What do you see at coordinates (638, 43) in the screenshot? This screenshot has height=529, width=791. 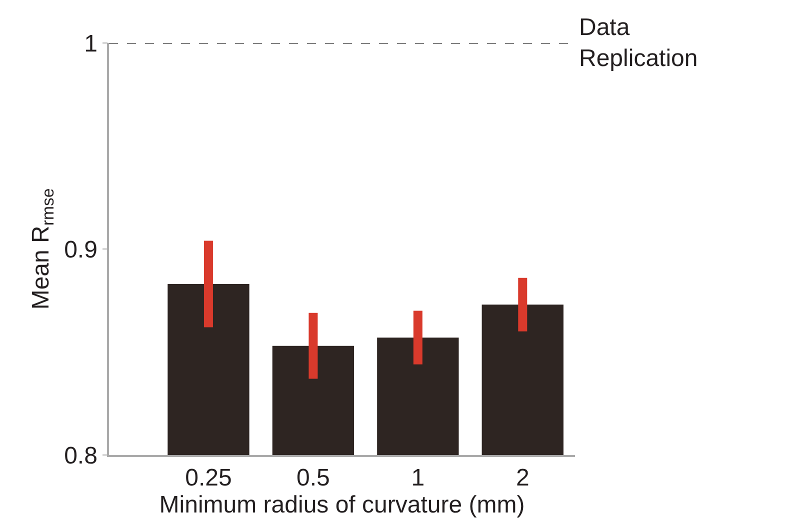 I see `ref-line-label: Data Replication` at bounding box center [638, 43].